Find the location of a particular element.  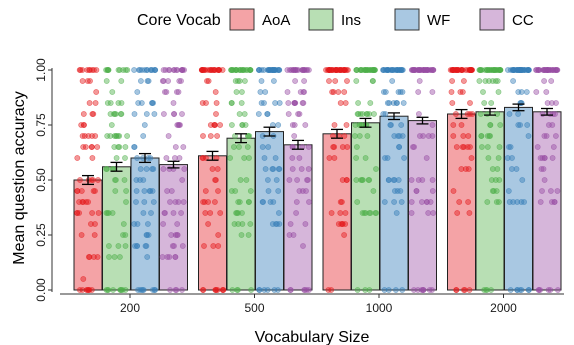

bar-wf-2000 is located at coordinates (518, 198).